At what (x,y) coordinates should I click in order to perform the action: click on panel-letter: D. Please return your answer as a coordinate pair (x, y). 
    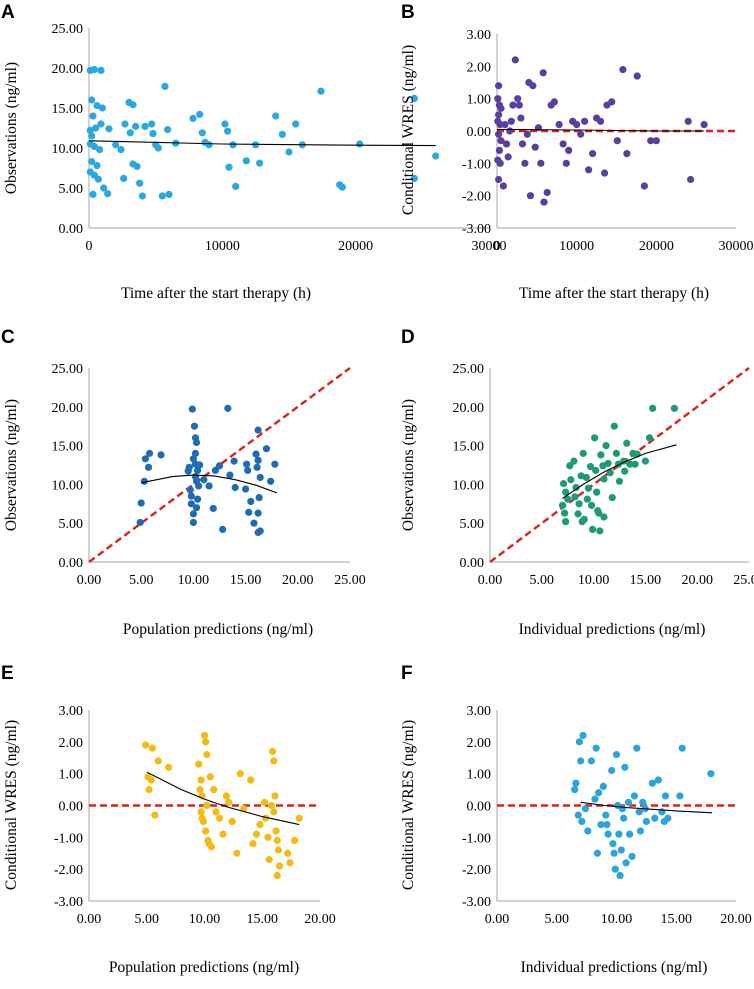
    Looking at the image, I should click on (408, 337).